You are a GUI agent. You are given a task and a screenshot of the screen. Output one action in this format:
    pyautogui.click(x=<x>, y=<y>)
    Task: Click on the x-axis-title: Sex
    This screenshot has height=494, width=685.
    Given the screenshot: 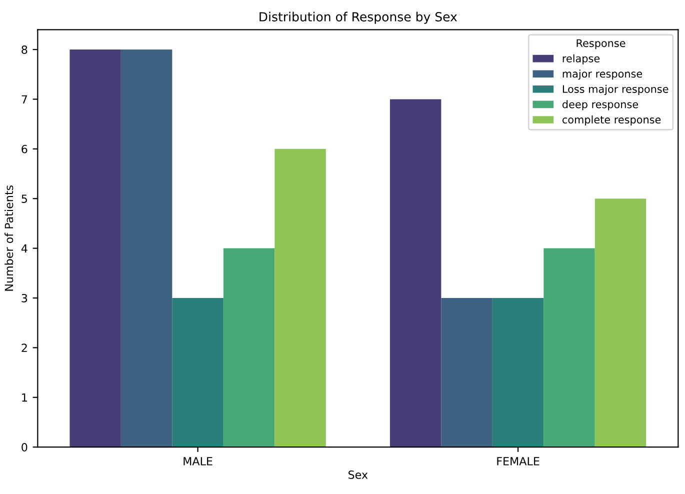 What is the action you would take?
    pyautogui.click(x=358, y=474)
    